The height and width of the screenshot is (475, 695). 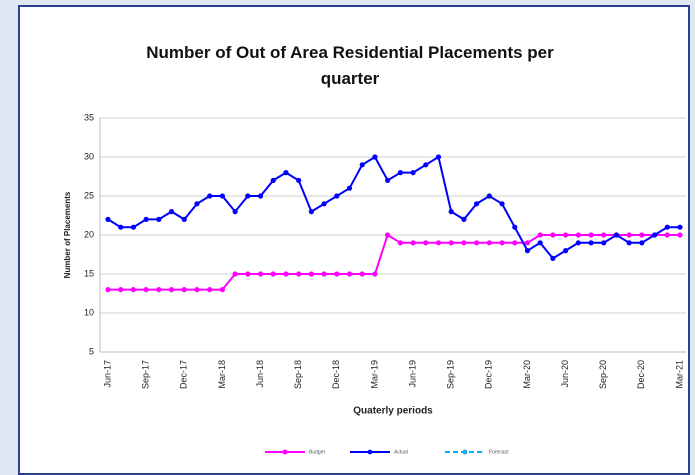 What do you see at coordinates (374, 374) in the screenshot?
I see `x-tick-label: Mar-19` at bounding box center [374, 374].